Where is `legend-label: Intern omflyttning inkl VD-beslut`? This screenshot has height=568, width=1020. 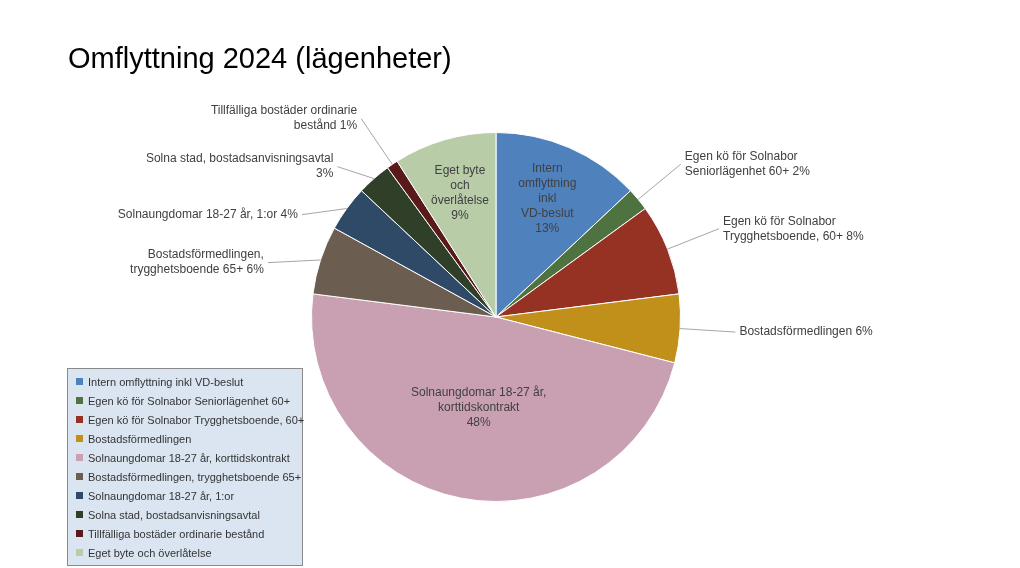
legend-label: Intern omflyttning inkl VD-beslut is located at coordinates (166, 381).